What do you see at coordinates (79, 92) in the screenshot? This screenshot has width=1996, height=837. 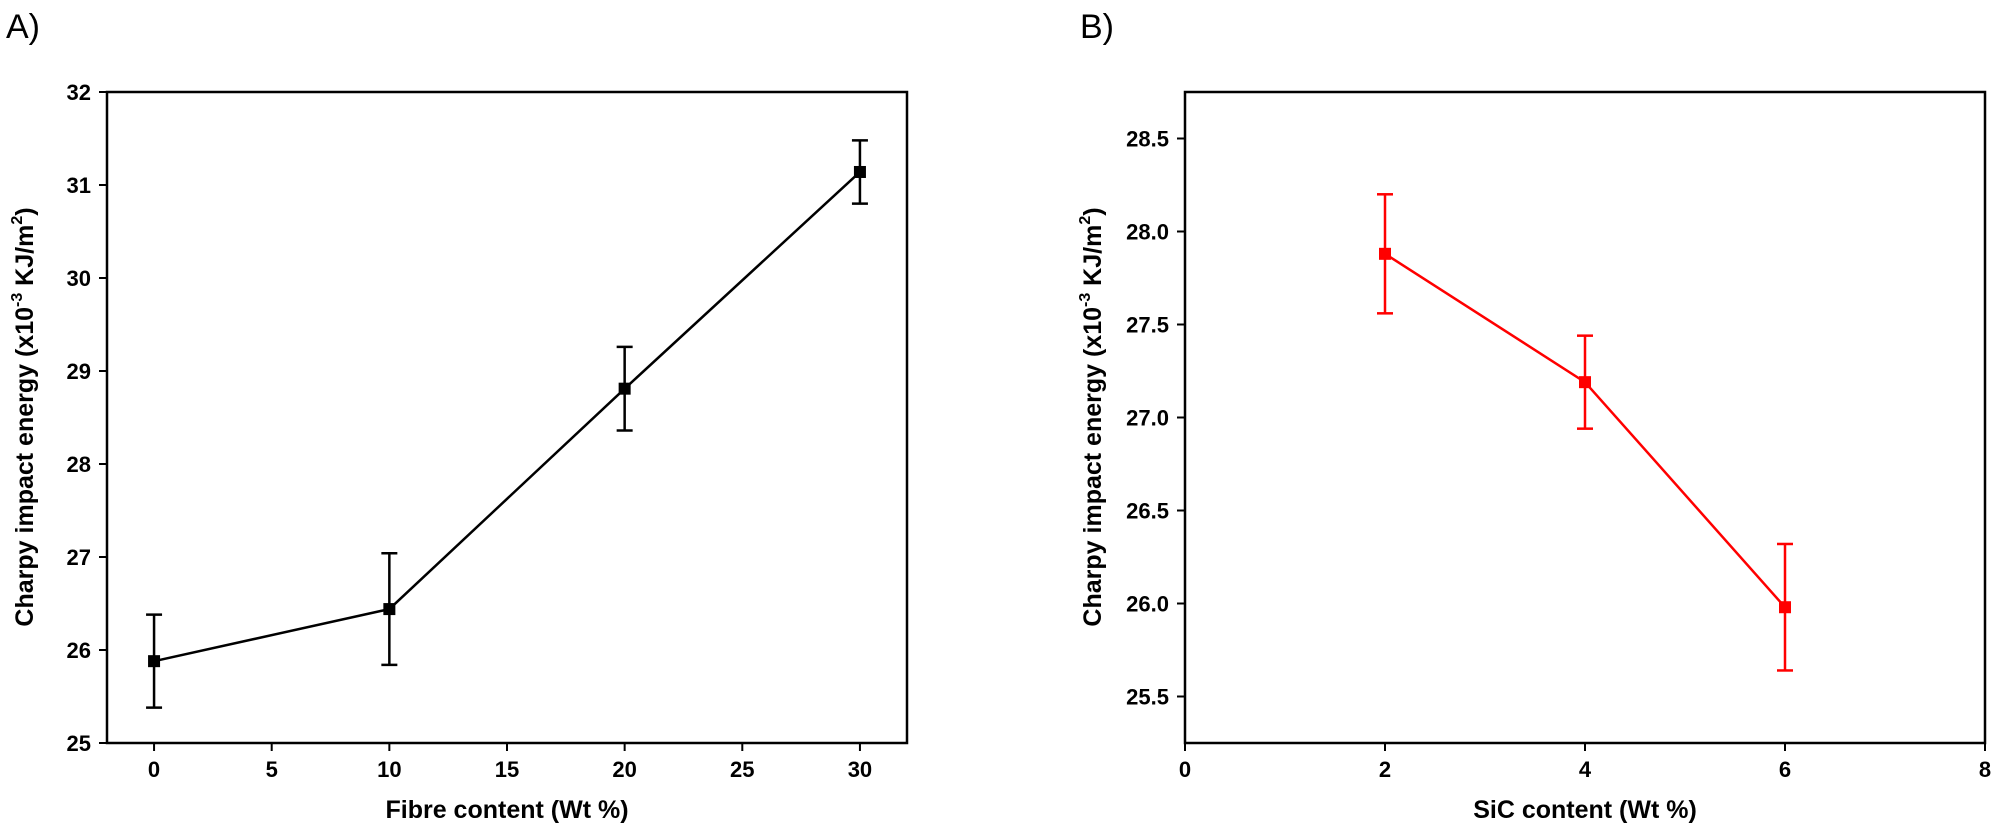 I see `panel-a-y-tick-label: 32` at bounding box center [79, 92].